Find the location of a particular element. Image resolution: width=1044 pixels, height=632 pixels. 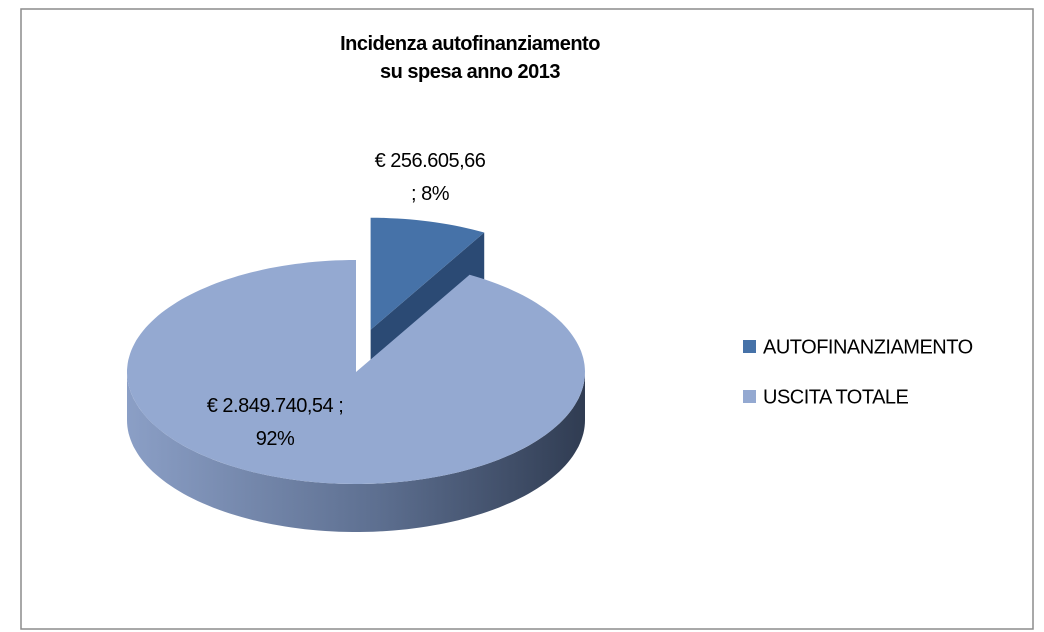

data-label: € 2.849.740,54 ; 92% is located at coordinates (275, 422).